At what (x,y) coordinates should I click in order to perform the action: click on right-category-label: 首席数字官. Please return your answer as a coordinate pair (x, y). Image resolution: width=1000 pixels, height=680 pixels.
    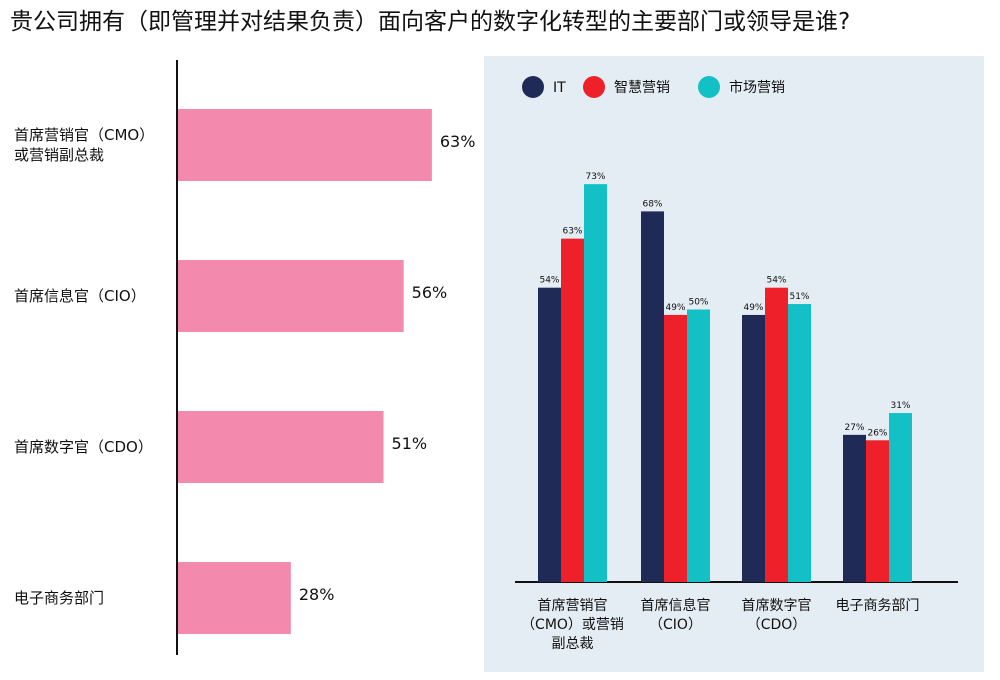
    Looking at the image, I should click on (777, 606).